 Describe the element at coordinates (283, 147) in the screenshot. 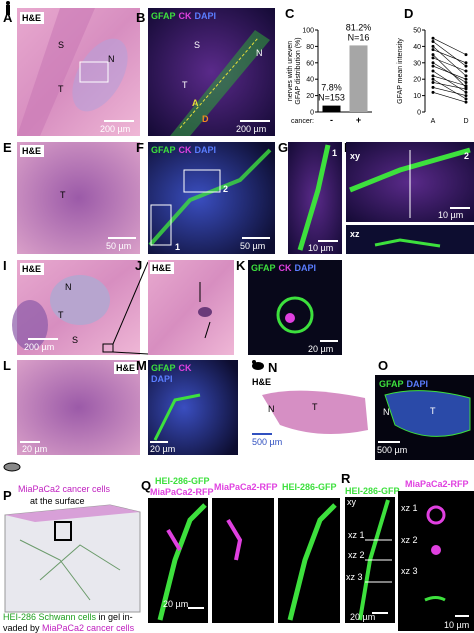

I see `panel-label: G` at that location.